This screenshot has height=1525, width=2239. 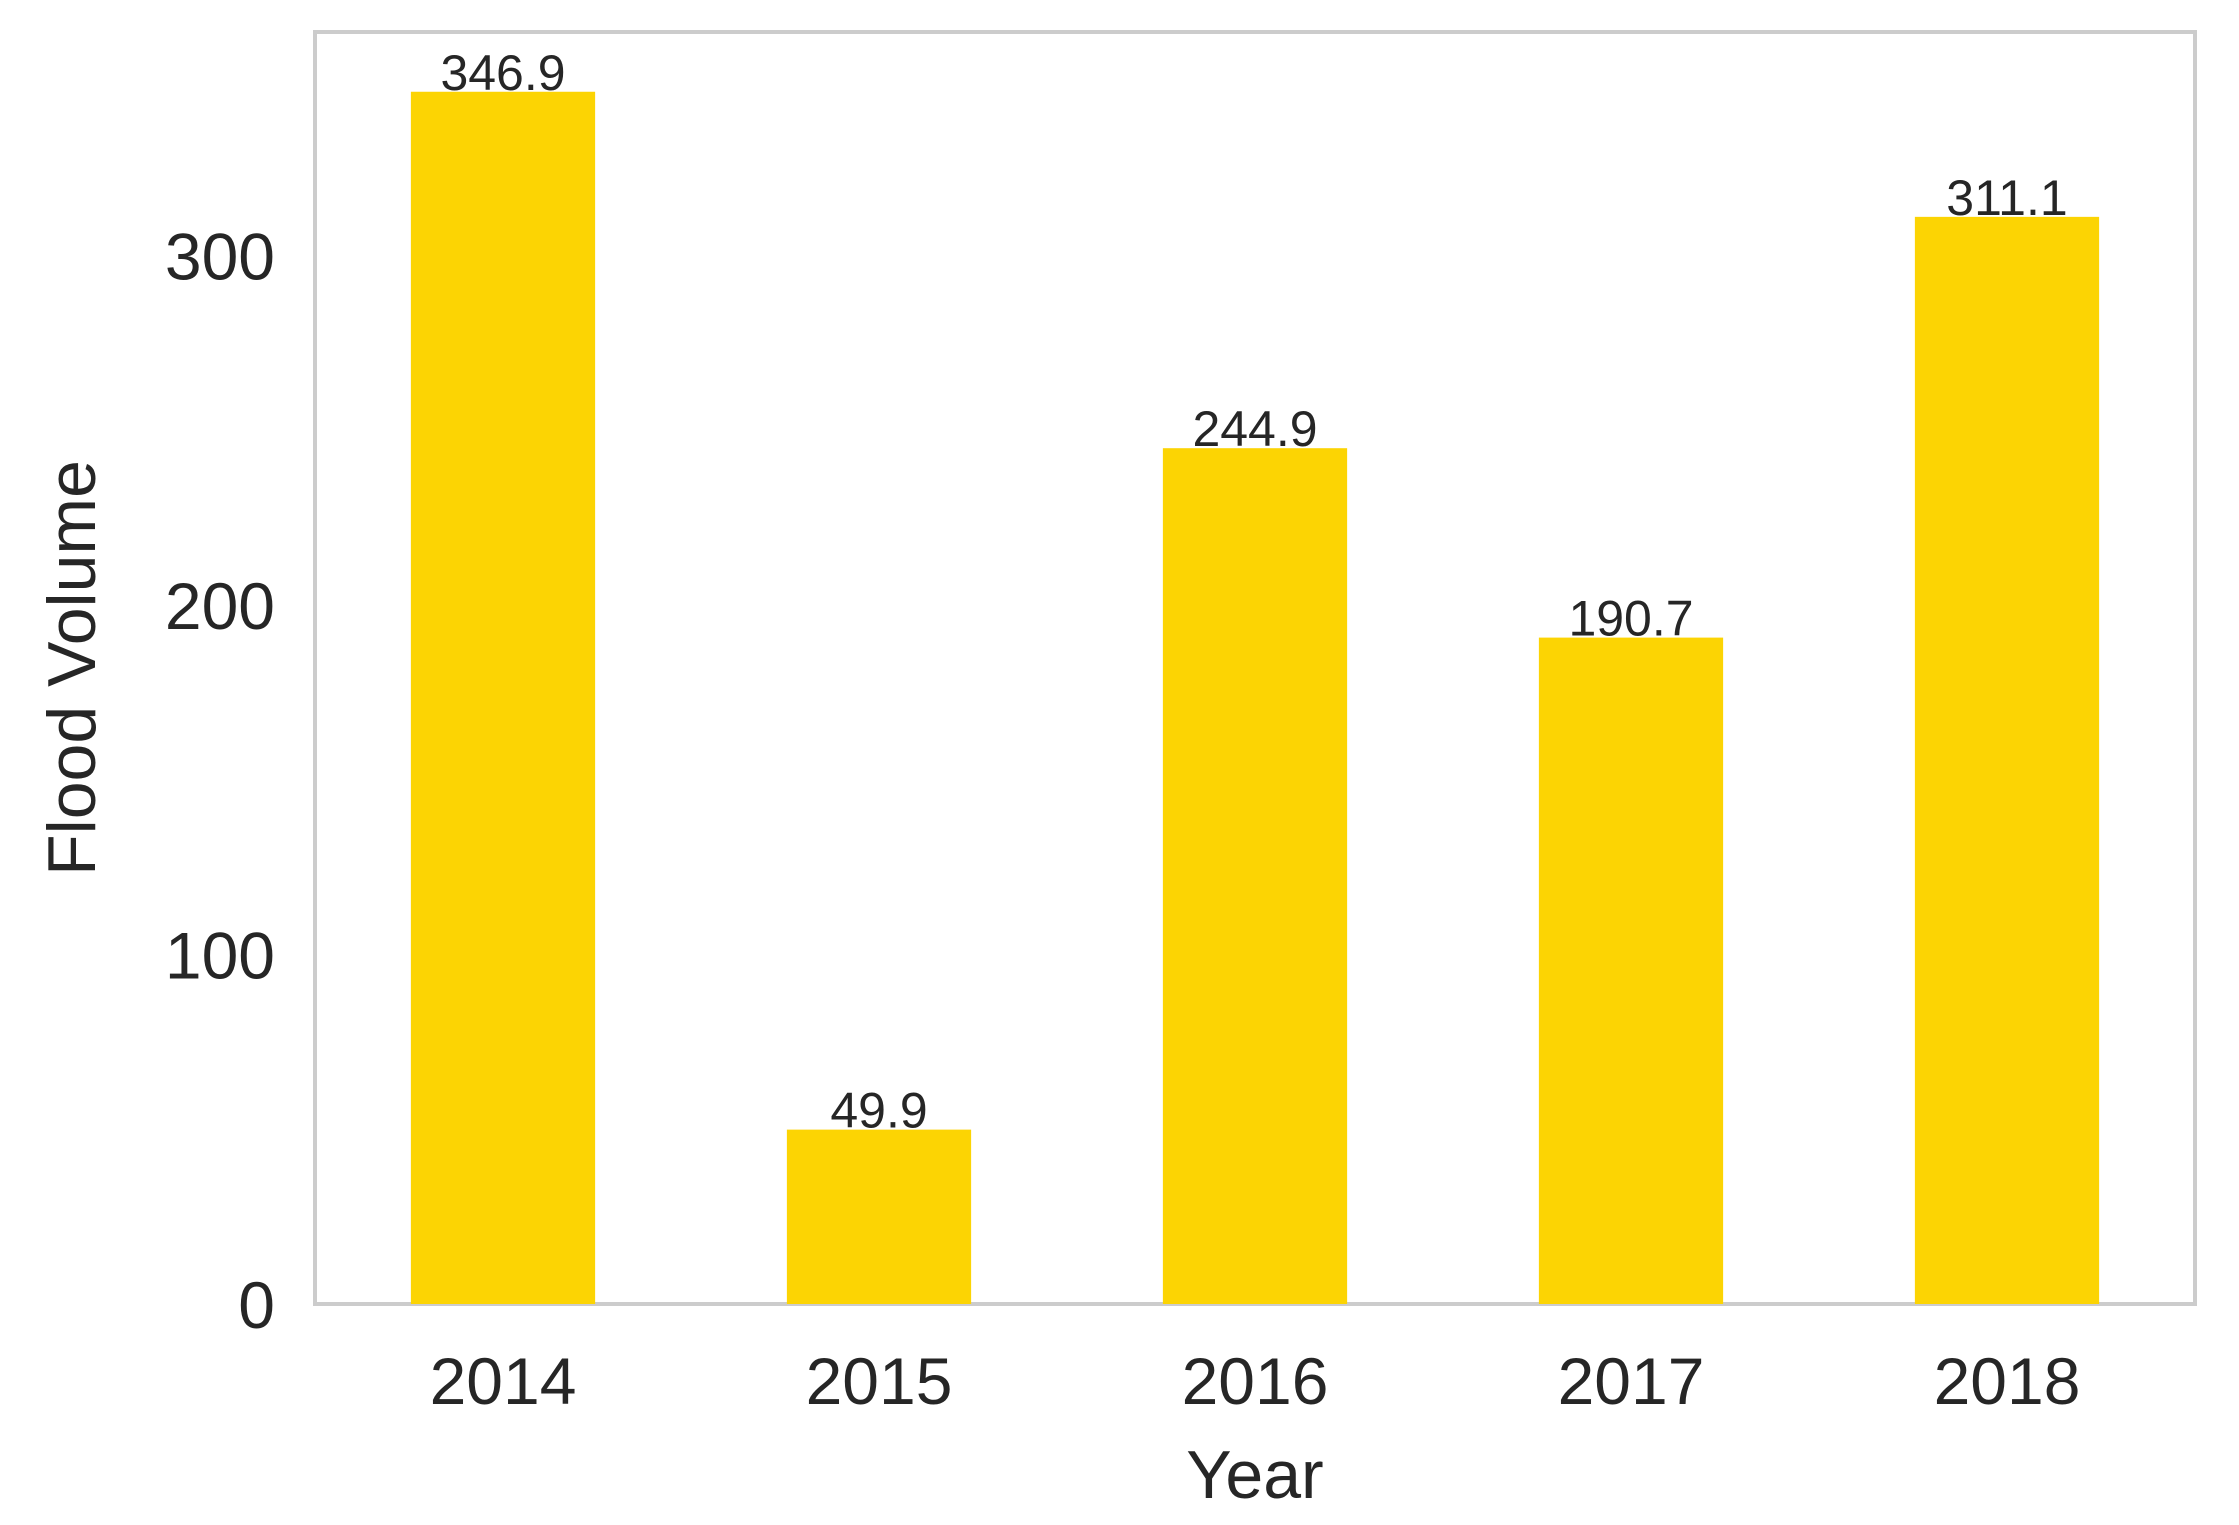 I want to click on bar-2014, so click(x=503, y=697).